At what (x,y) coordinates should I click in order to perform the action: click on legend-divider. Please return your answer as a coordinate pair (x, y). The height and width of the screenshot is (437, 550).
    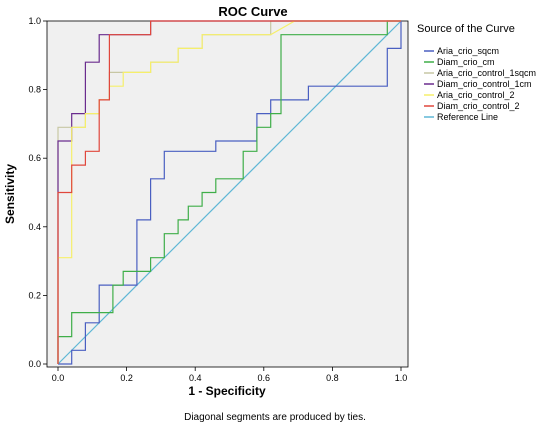
    Looking at the image, I should click on (412, 90).